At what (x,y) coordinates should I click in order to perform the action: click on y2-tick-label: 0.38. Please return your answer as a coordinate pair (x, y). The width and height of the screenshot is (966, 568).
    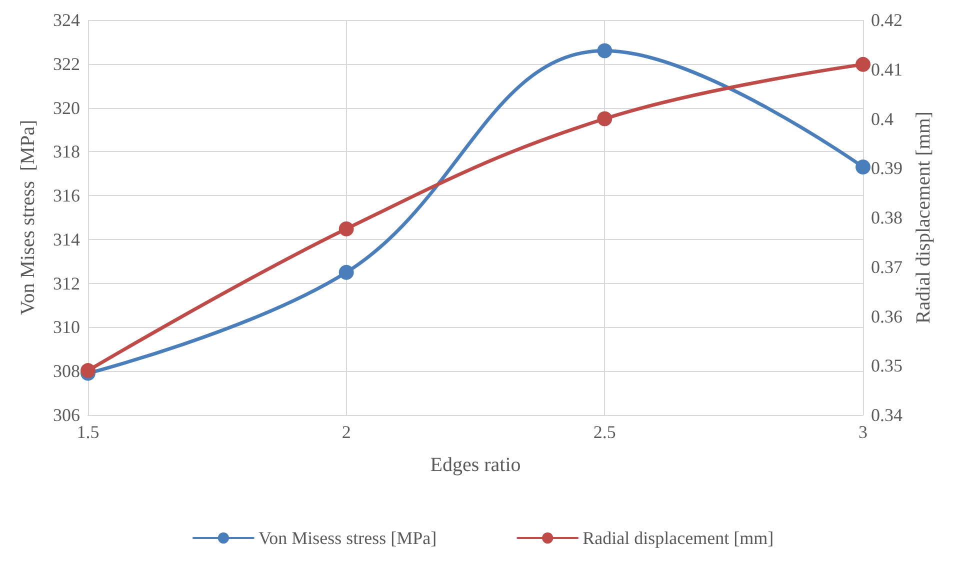
    Looking at the image, I should click on (886, 218).